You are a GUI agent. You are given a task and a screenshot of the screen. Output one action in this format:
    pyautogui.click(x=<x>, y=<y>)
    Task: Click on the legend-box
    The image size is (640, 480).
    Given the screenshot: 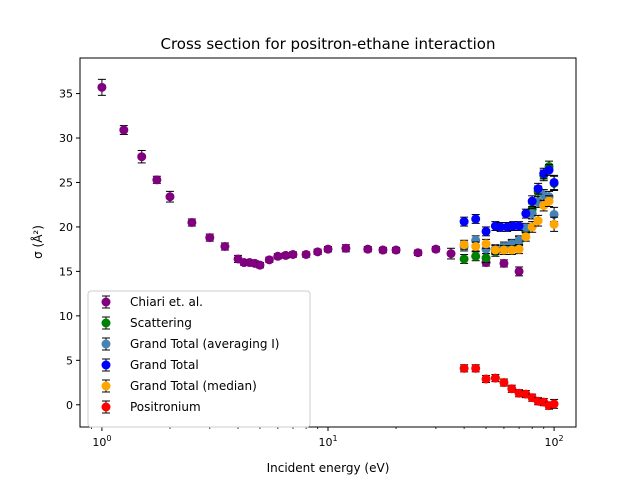 What is the action you would take?
    pyautogui.click(x=199, y=359)
    